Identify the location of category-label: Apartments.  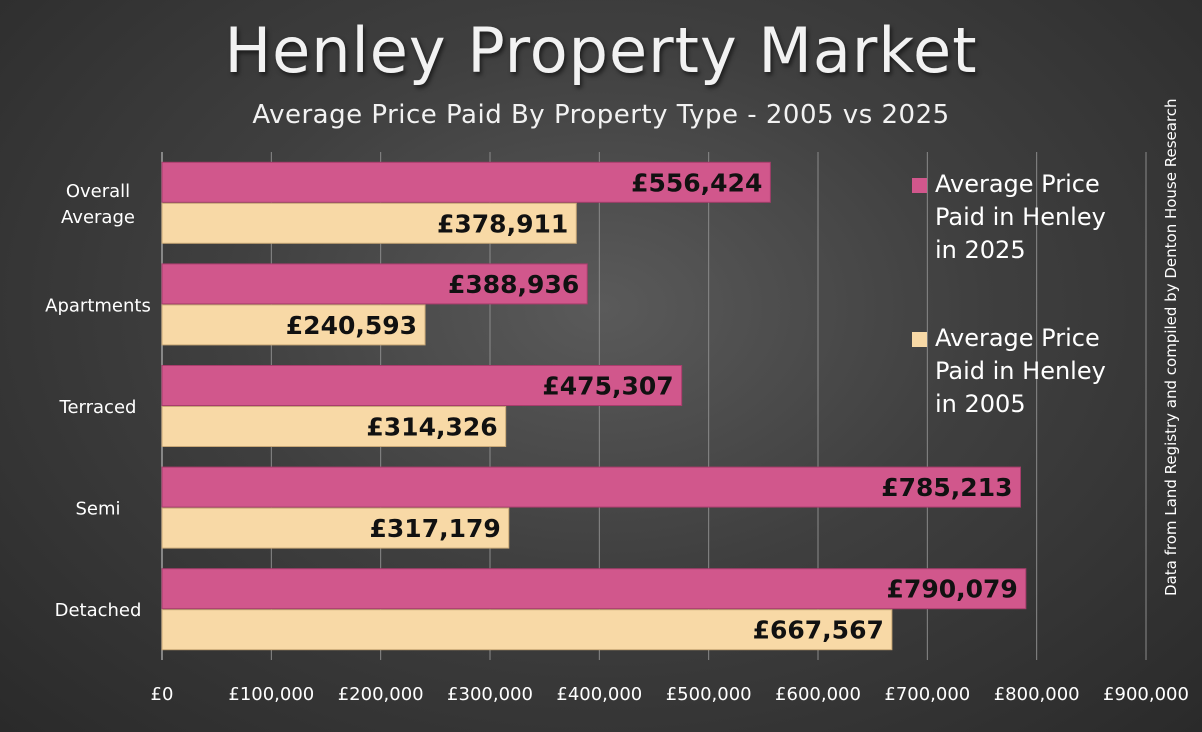
(98, 305).